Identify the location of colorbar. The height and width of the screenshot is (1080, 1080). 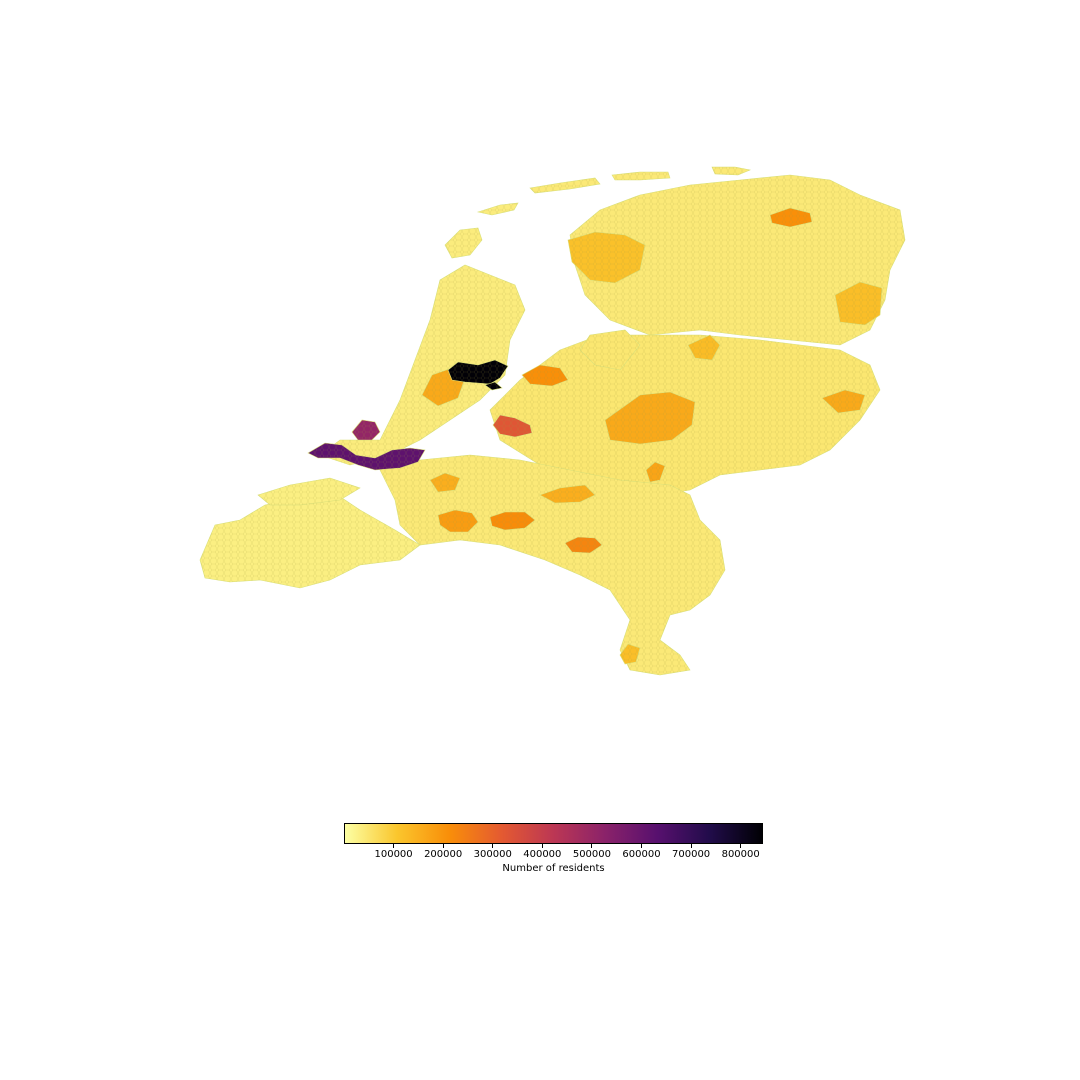
(553, 833).